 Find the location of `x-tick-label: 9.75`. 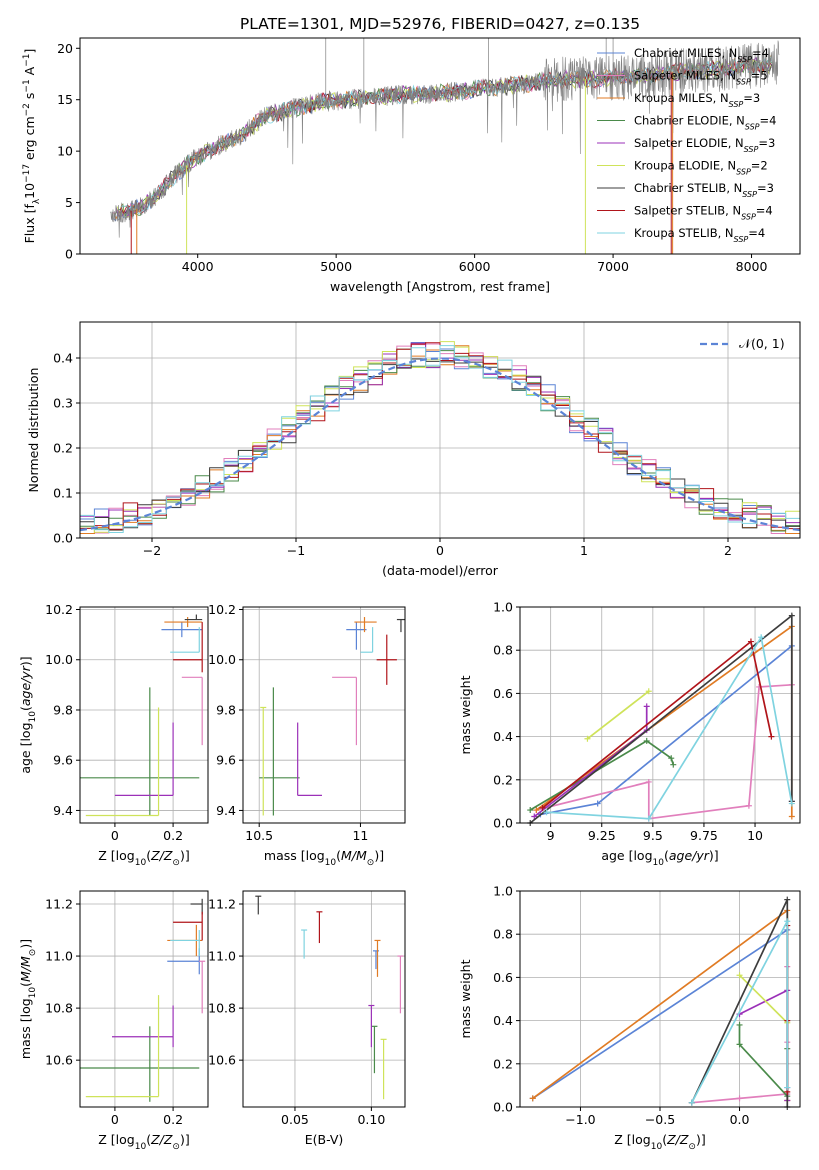

x-tick-label: 9.75 is located at coordinates (704, 835).